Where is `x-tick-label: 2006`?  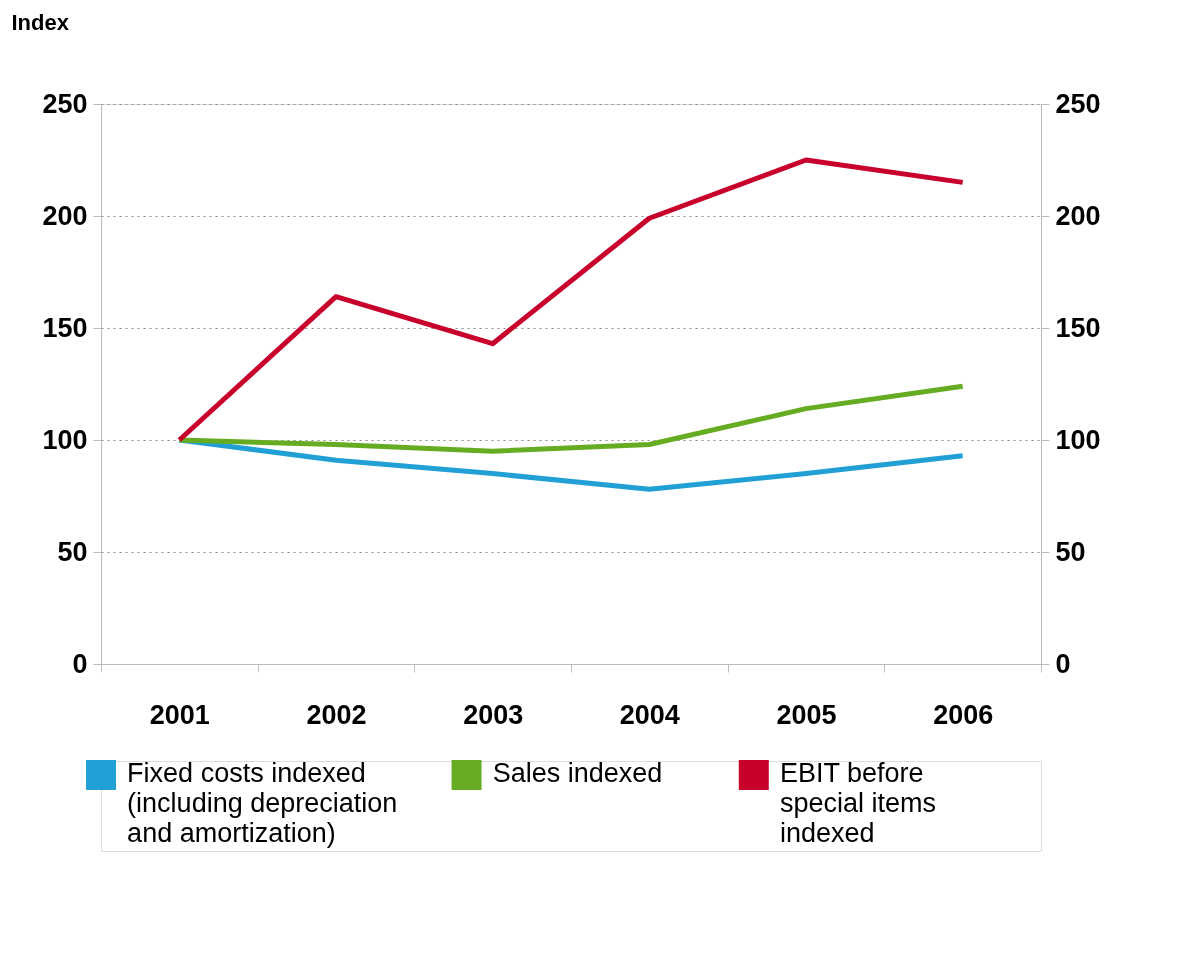 x-tick-label: 2006 is located at coordinates (963, 714).